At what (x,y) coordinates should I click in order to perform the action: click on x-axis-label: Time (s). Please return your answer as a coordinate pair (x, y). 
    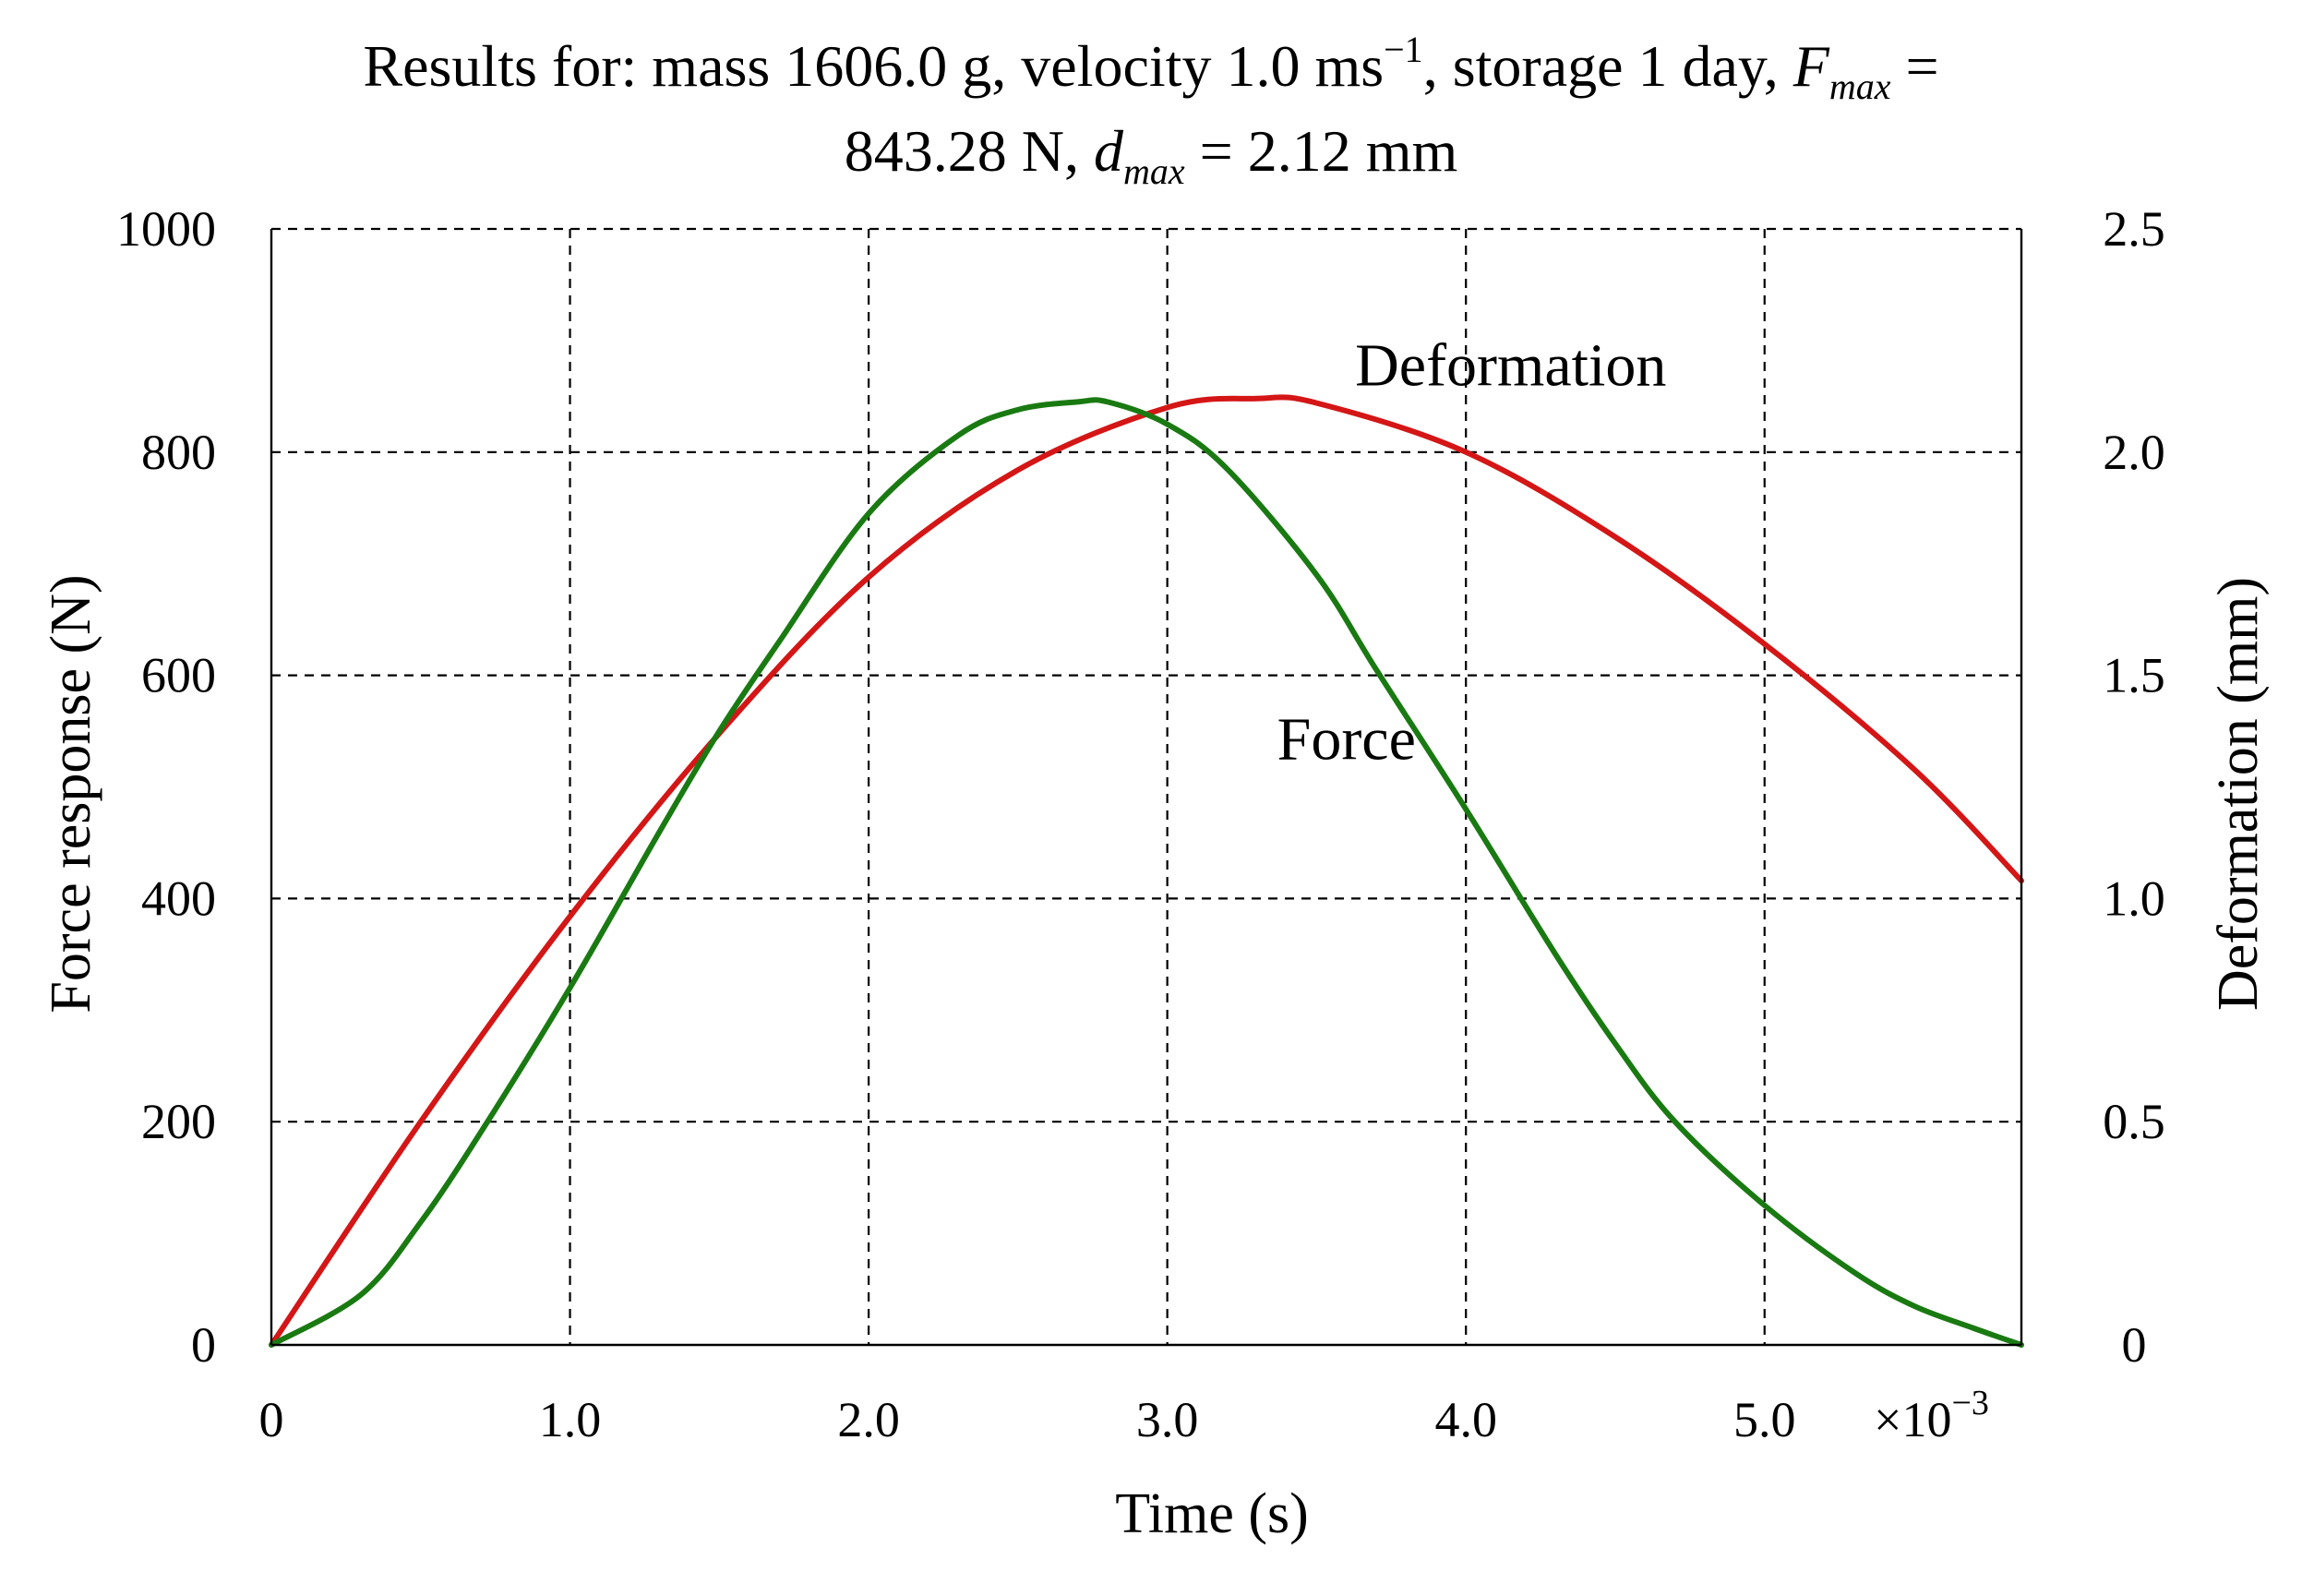
    Looking at the image, I should click on (1212, 1513).